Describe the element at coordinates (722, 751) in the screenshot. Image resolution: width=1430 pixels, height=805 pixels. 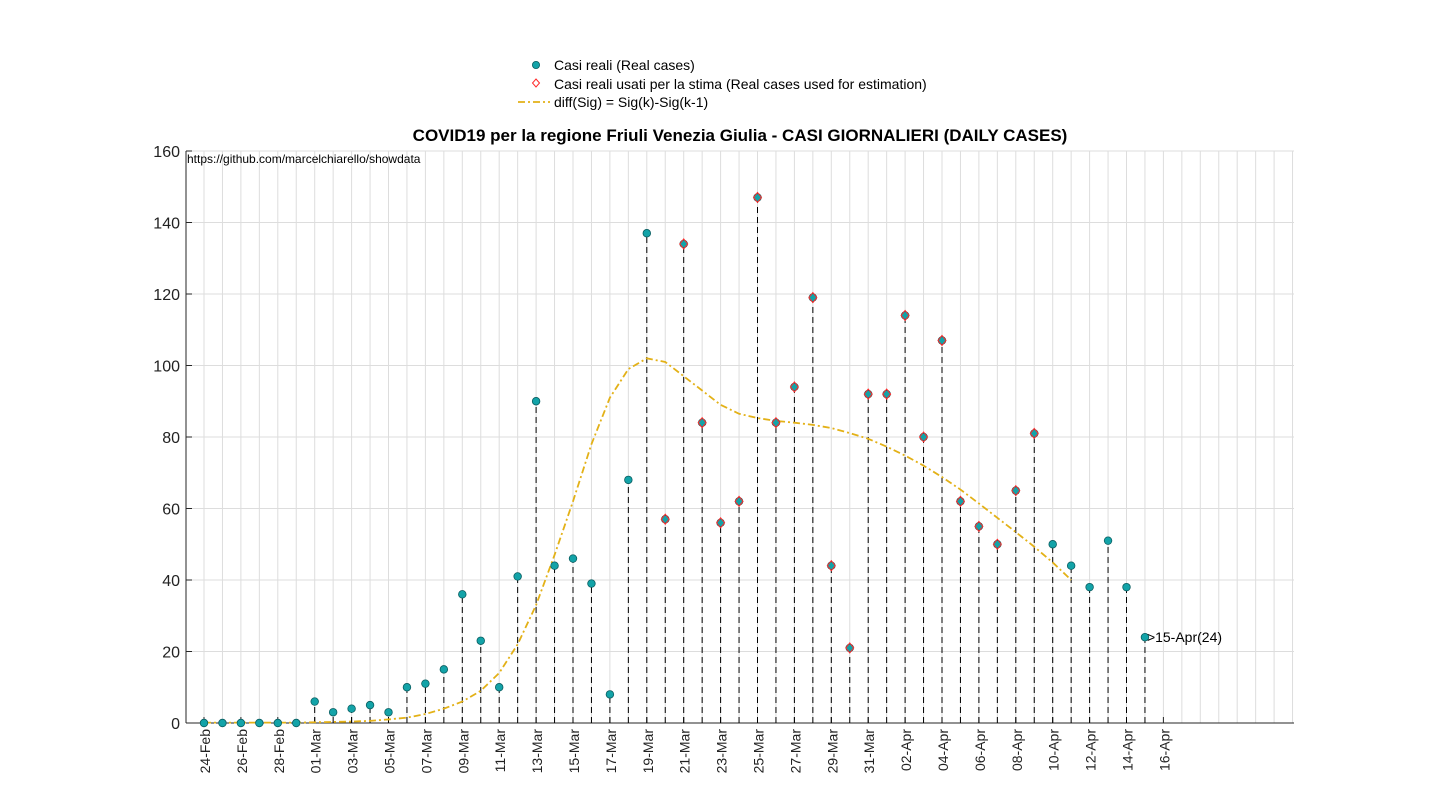
I see `x-tick-label: 23-Mar` at that location.